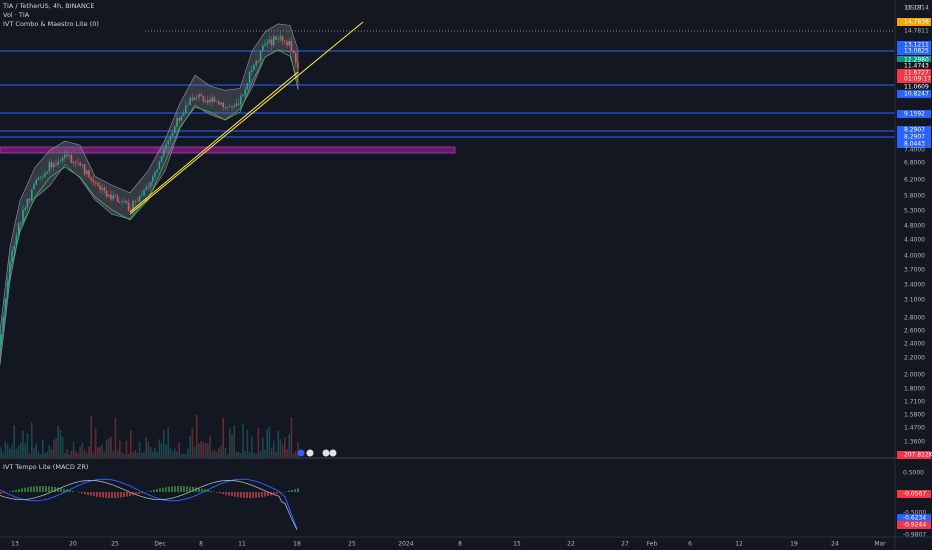  Describe the element at coordinates (15, 544) in the screenshot. I see `time-label: 13` at that location.